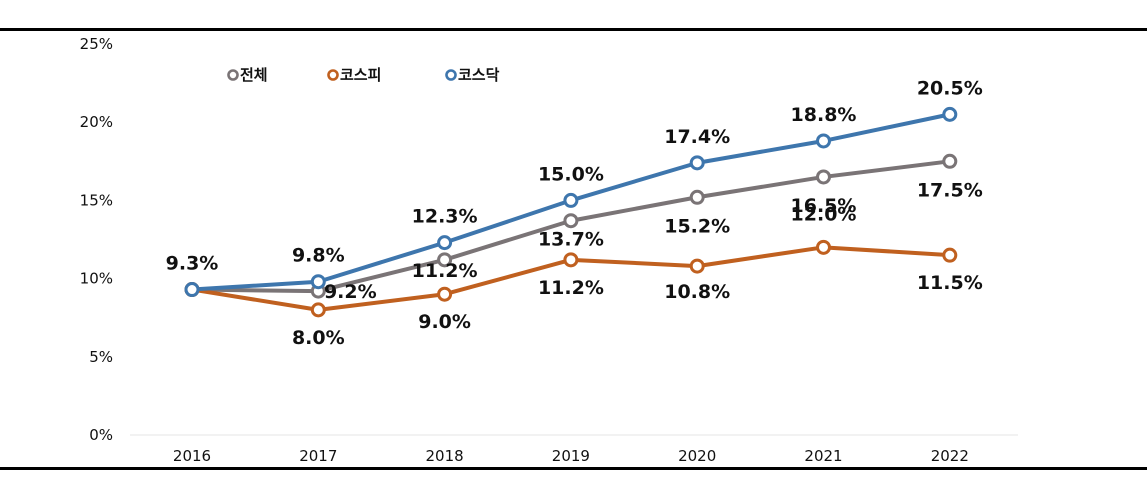 The image size is (1147, 495). What do you see at coordinates (824, 214) in the screenshot?
I see `data-label: 12.0%` at bounding box center [824, 214].